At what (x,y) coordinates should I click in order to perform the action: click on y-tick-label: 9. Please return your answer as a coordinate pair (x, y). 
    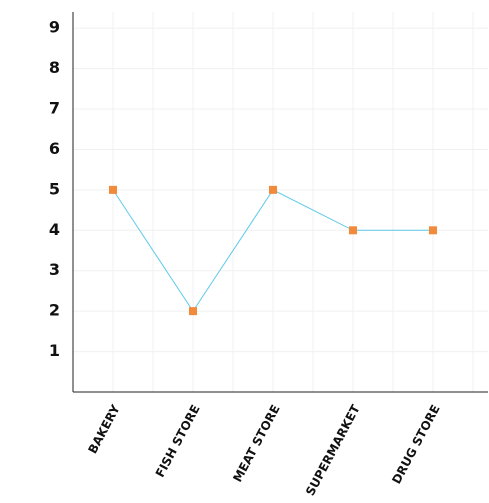
    Looking at the image, I should click on (54, 27).